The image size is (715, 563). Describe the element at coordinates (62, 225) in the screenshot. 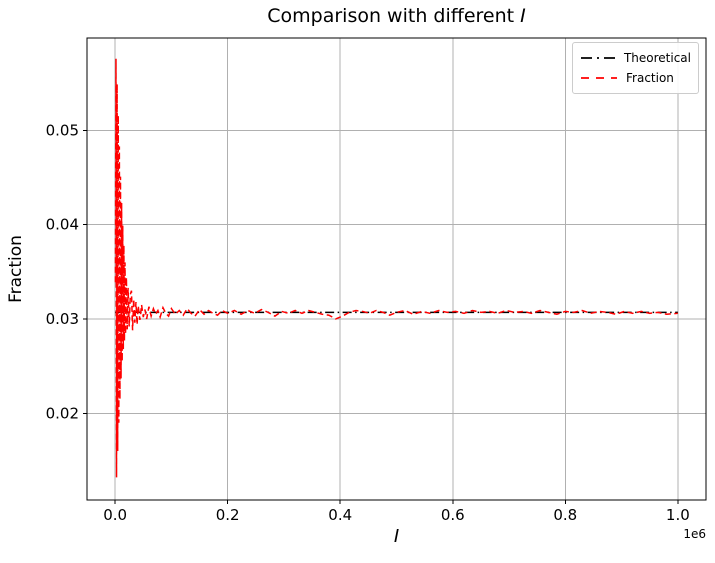

I see `y-tick-label: 0.04` at that location.